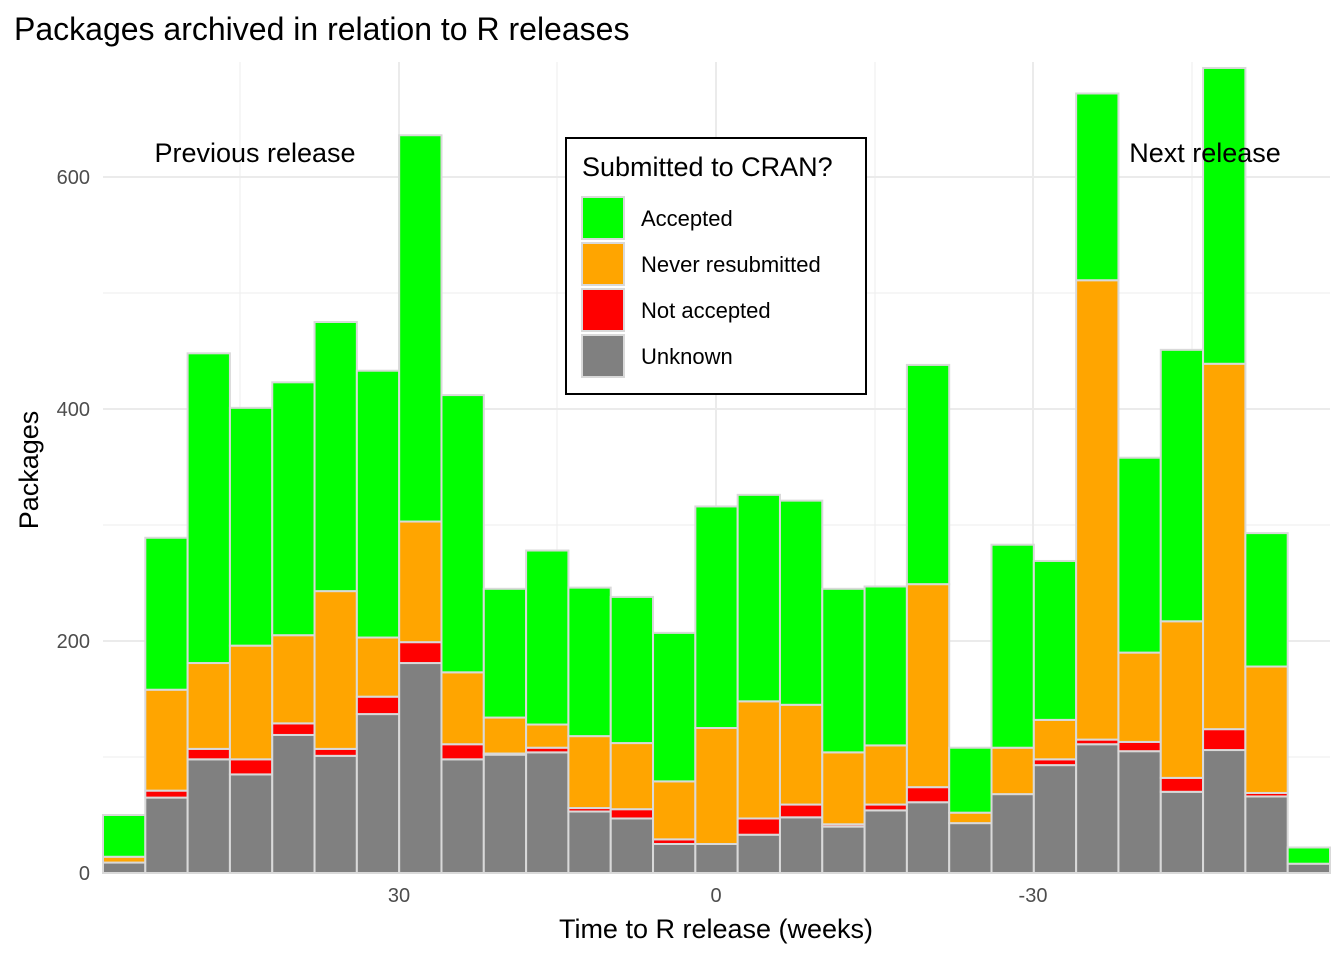  I want to click on legend-label: Unknown, so click(687, 356).